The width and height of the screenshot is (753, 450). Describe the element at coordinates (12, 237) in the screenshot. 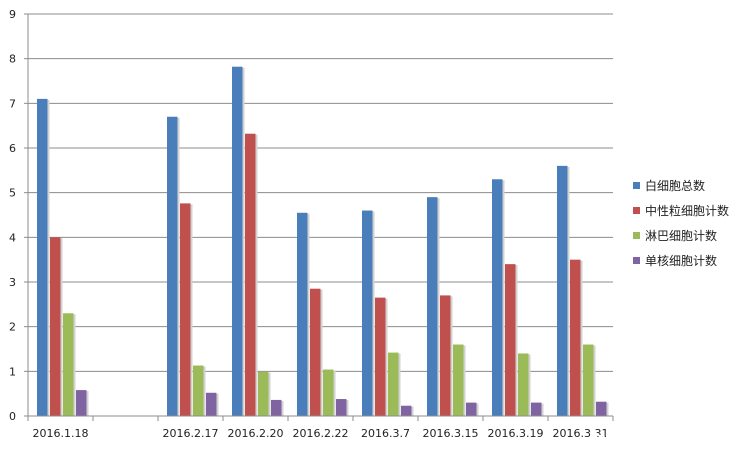

I see `y-tick-label: 4` at that location.